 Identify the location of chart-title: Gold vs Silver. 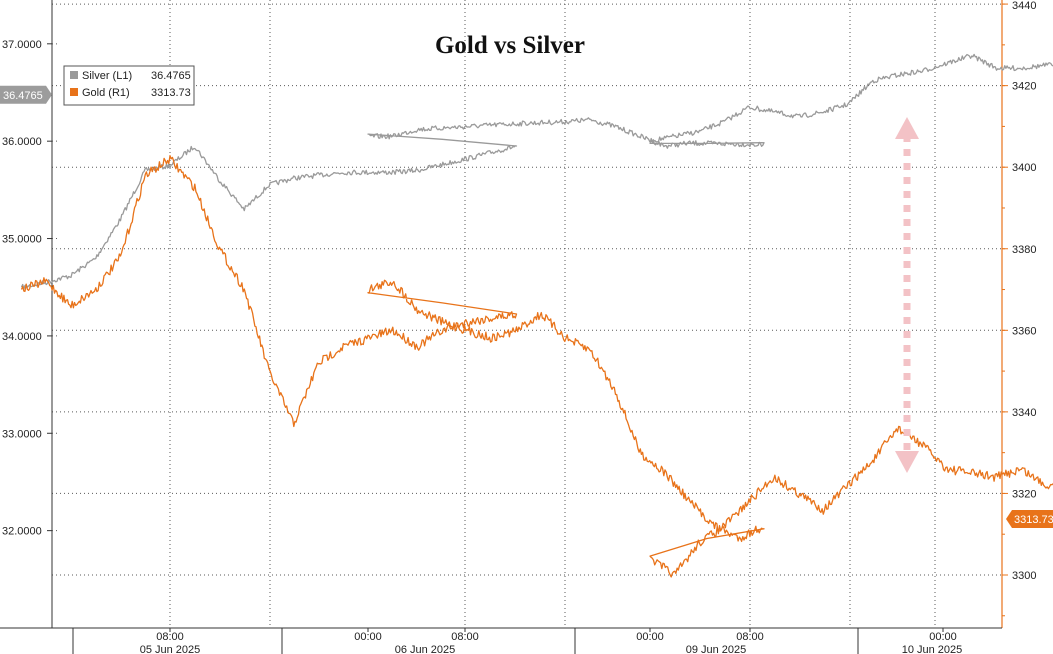
(510, 45).